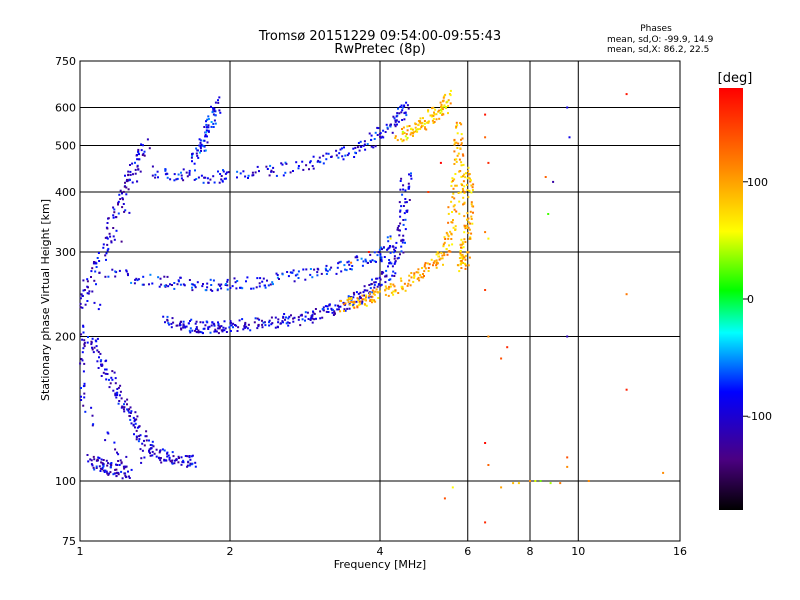 This screenshot has height=600, width=800. Describe the element at coordinates (578, 551) in the screenshot. I see `x-tick-label: 10` at that location.